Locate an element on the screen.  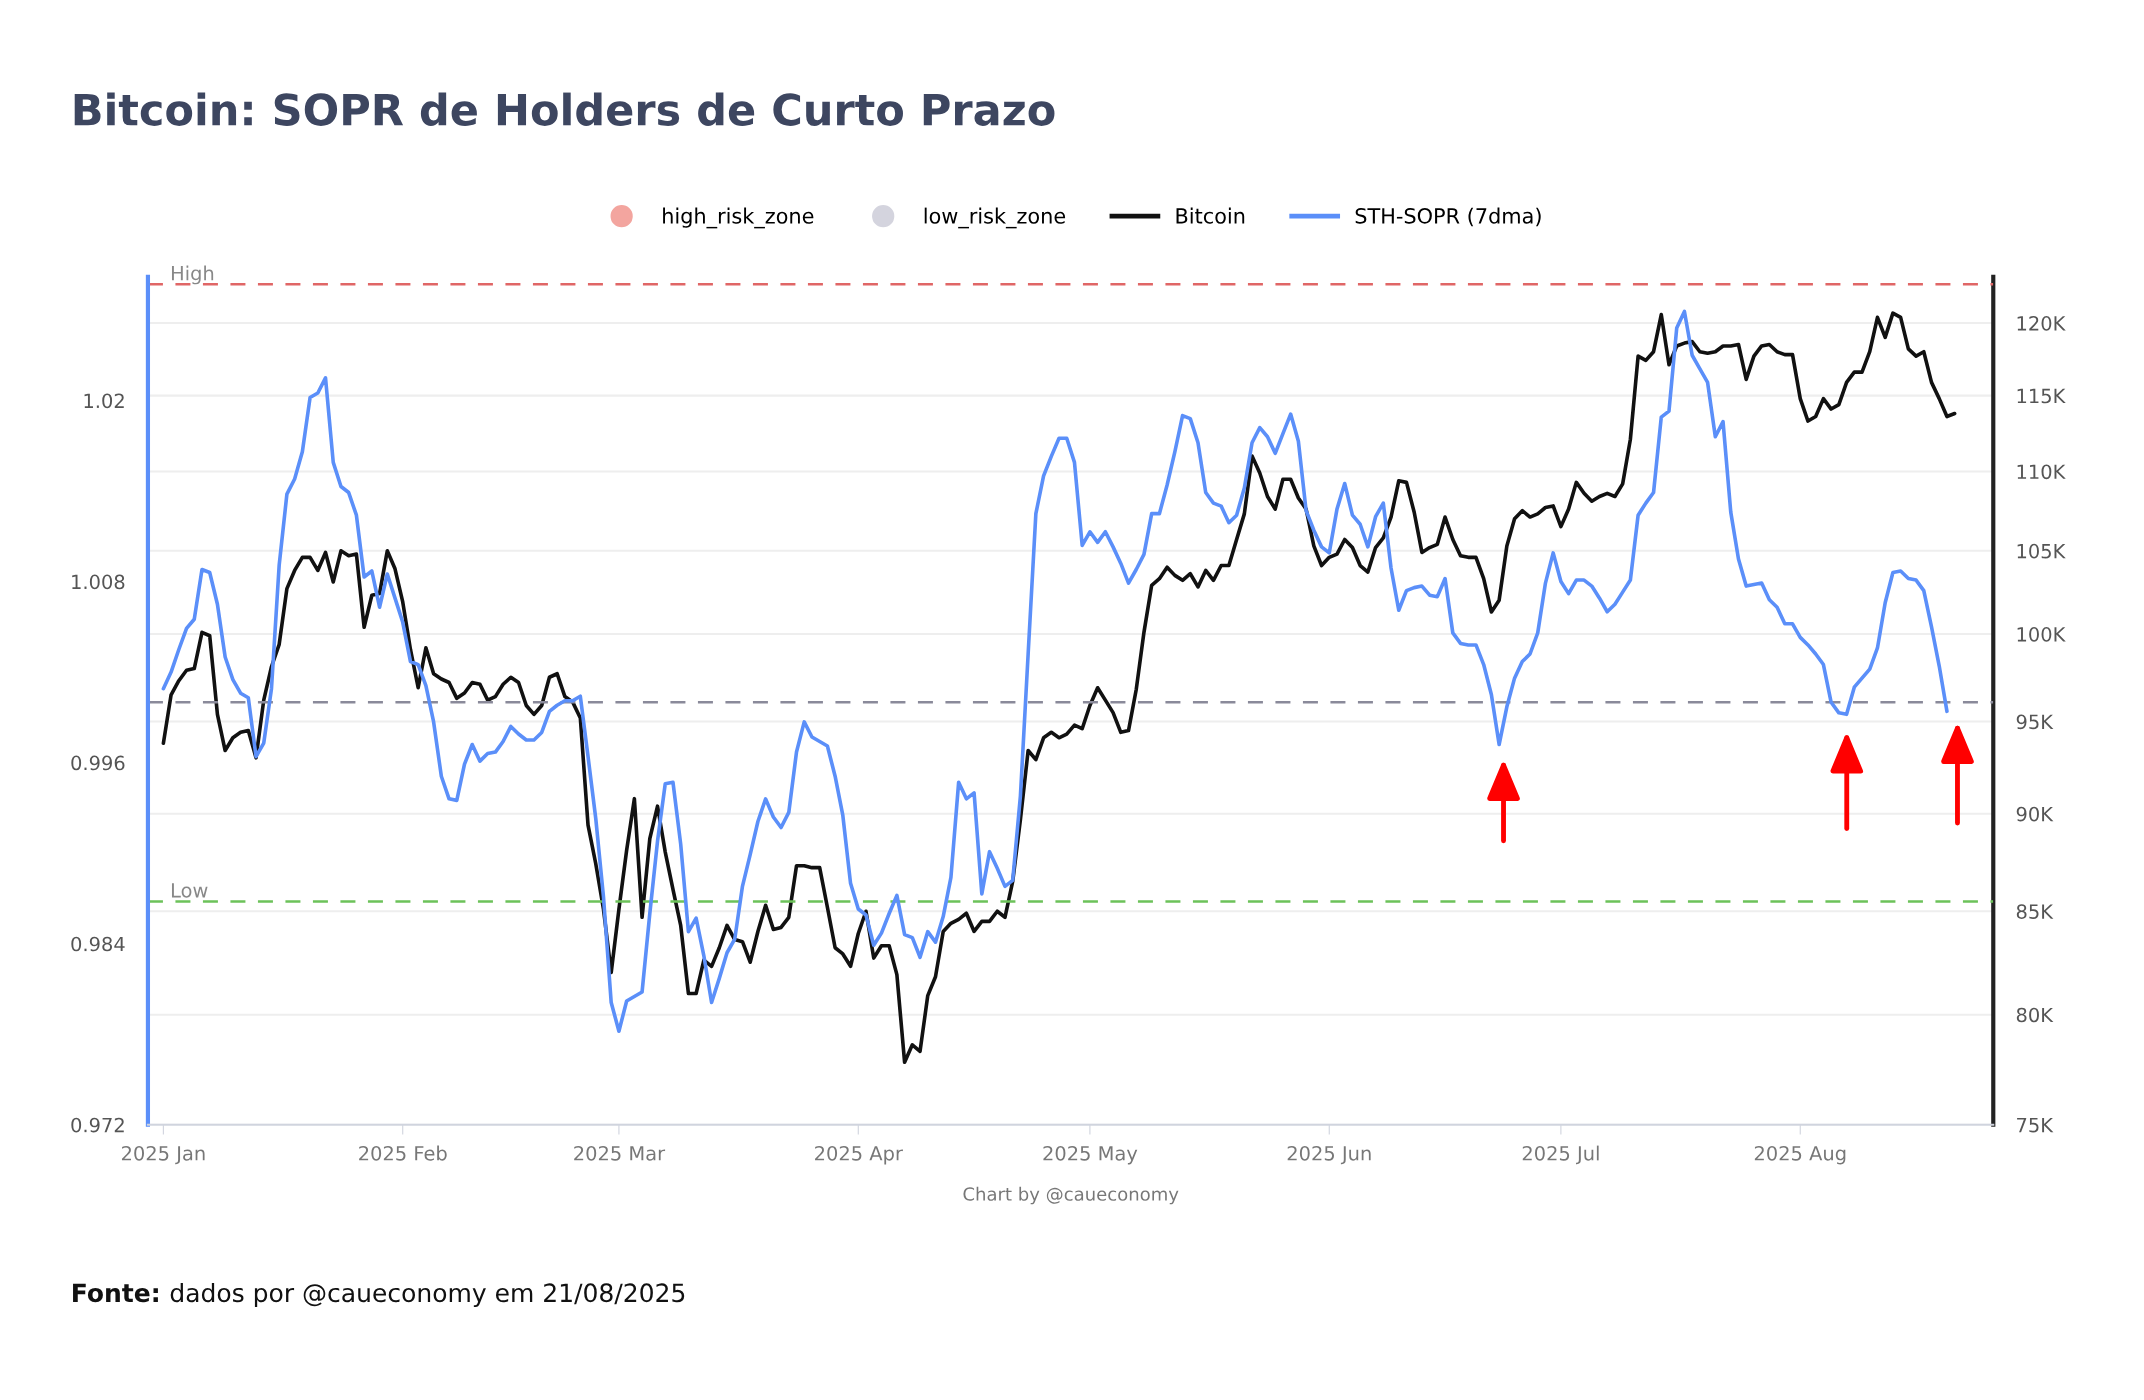
text: dados por @caueconomy em 21/08/2025 is located at coordinates (427, 1295).